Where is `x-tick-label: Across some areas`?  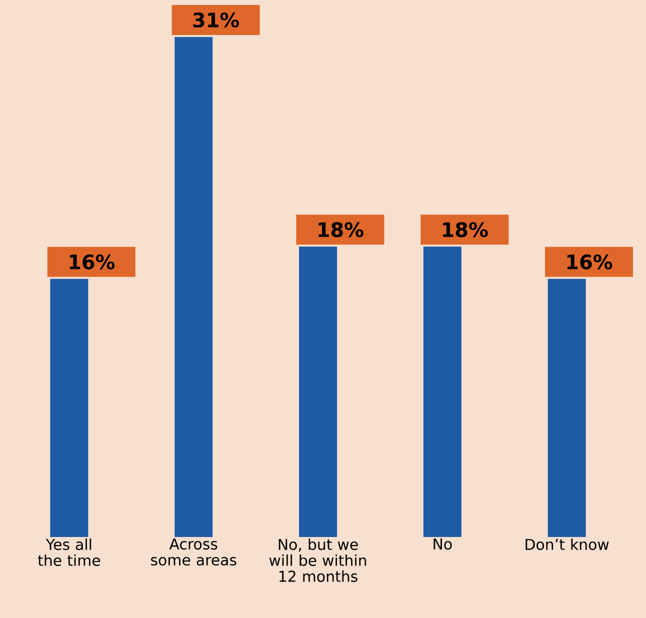
x-tick-label: Across some areas is located at coordinates (193, 552).